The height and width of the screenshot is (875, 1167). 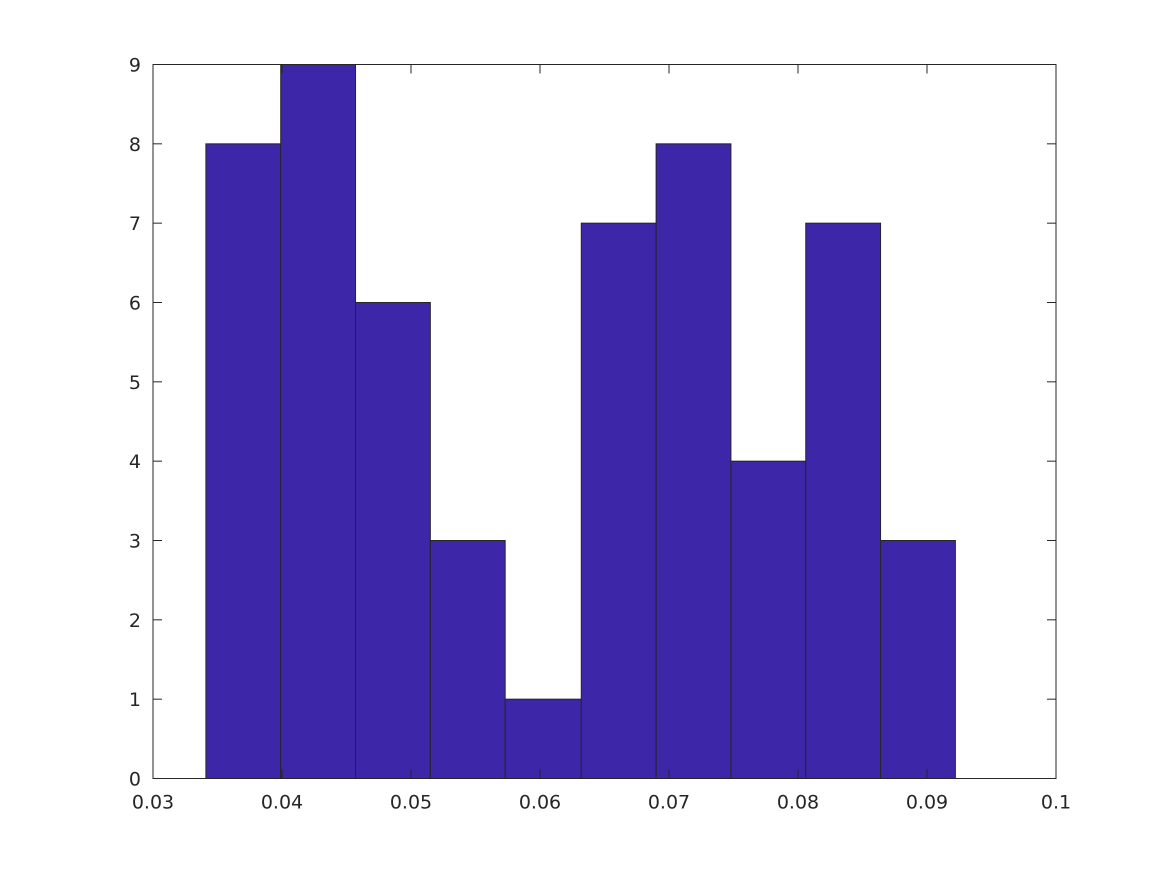 What do you see at coordinates (135, 423) in the screenshot?
I see `y-tick-labels: 0 1 2 3 4 5 6 7 8 9` at bounding box center [135, 423].